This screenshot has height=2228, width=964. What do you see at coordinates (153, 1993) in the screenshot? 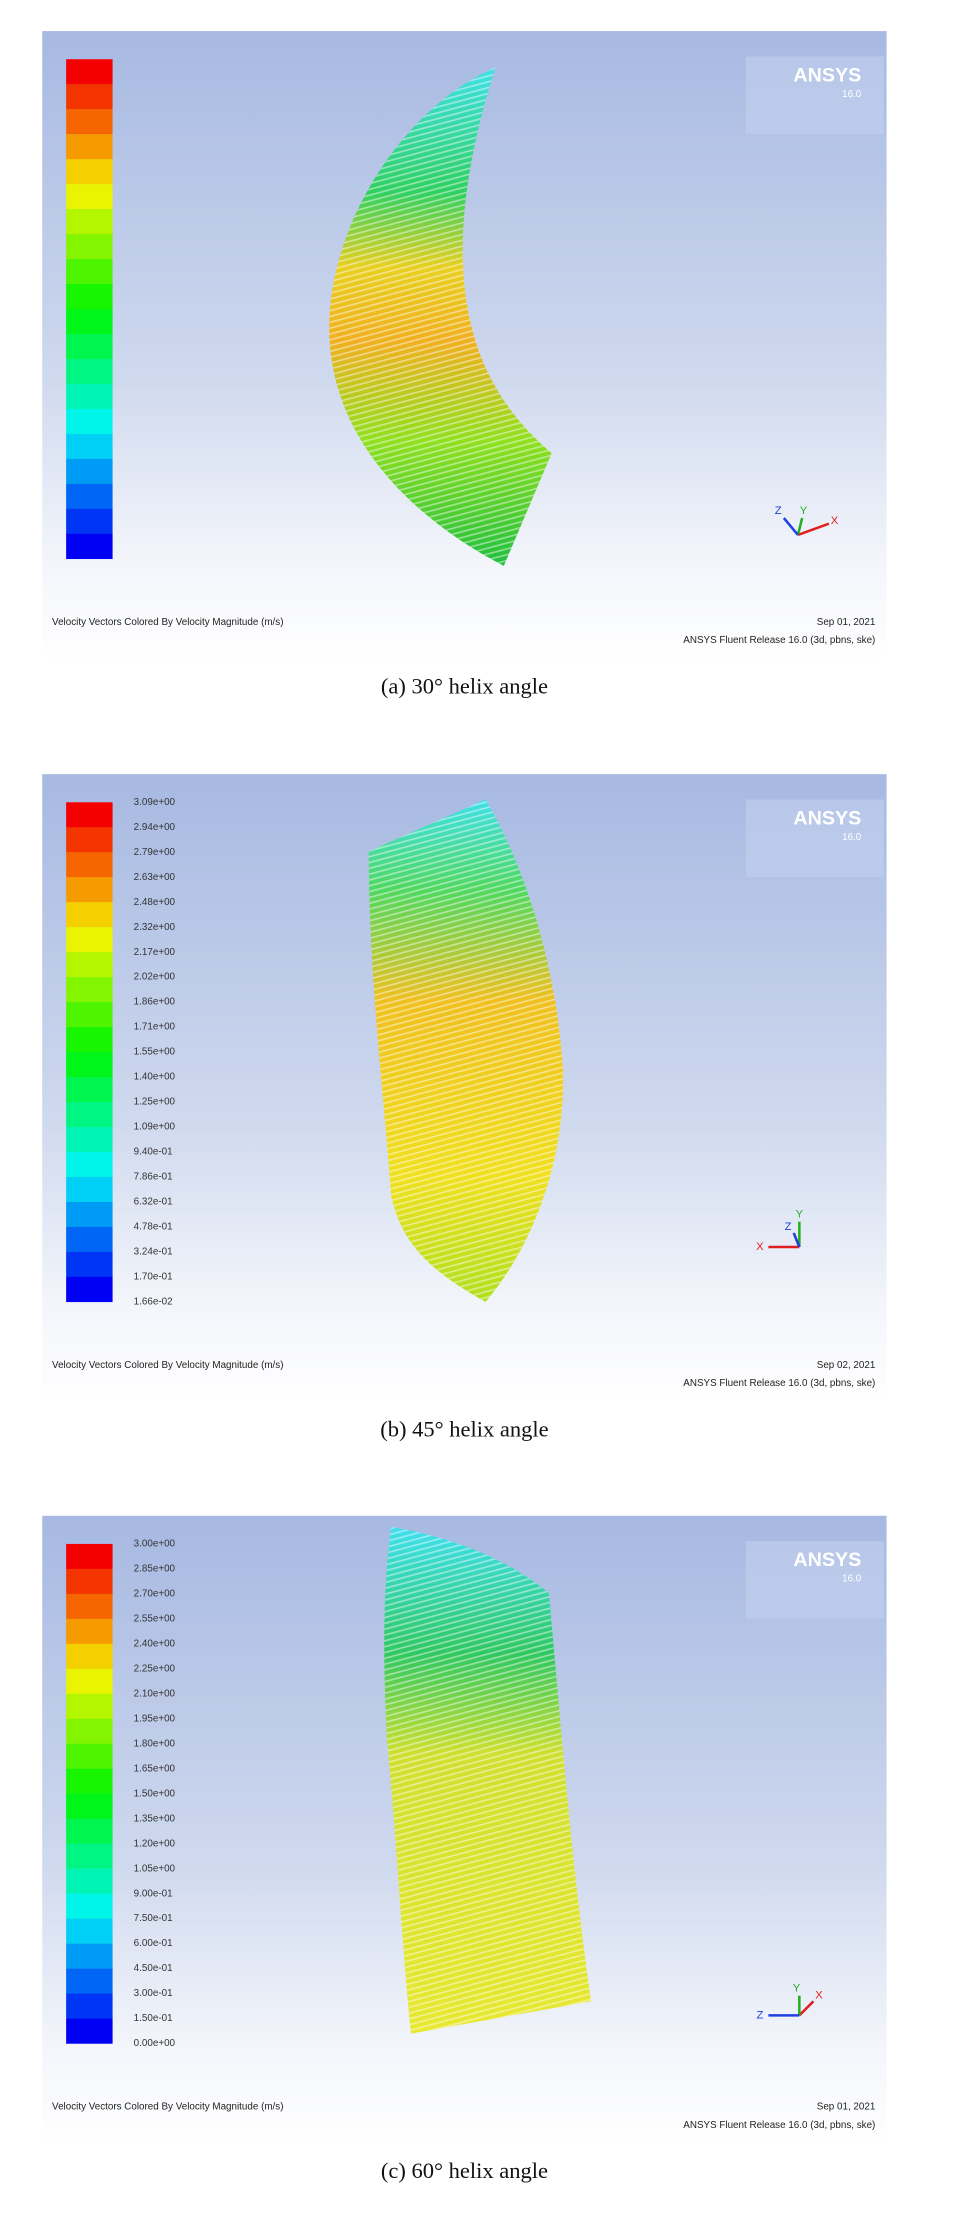
I see `colorbar-label: 3.00e-01` at bounding box center [153, 1993].